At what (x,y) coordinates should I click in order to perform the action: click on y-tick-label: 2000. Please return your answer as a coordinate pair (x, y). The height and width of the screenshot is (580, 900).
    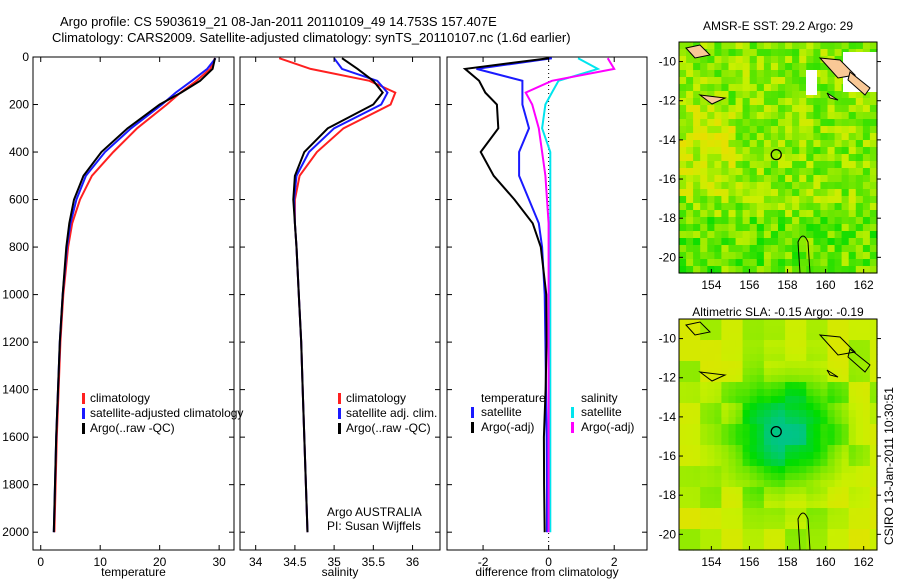
    Looking at the image, I should click on (15, 532).